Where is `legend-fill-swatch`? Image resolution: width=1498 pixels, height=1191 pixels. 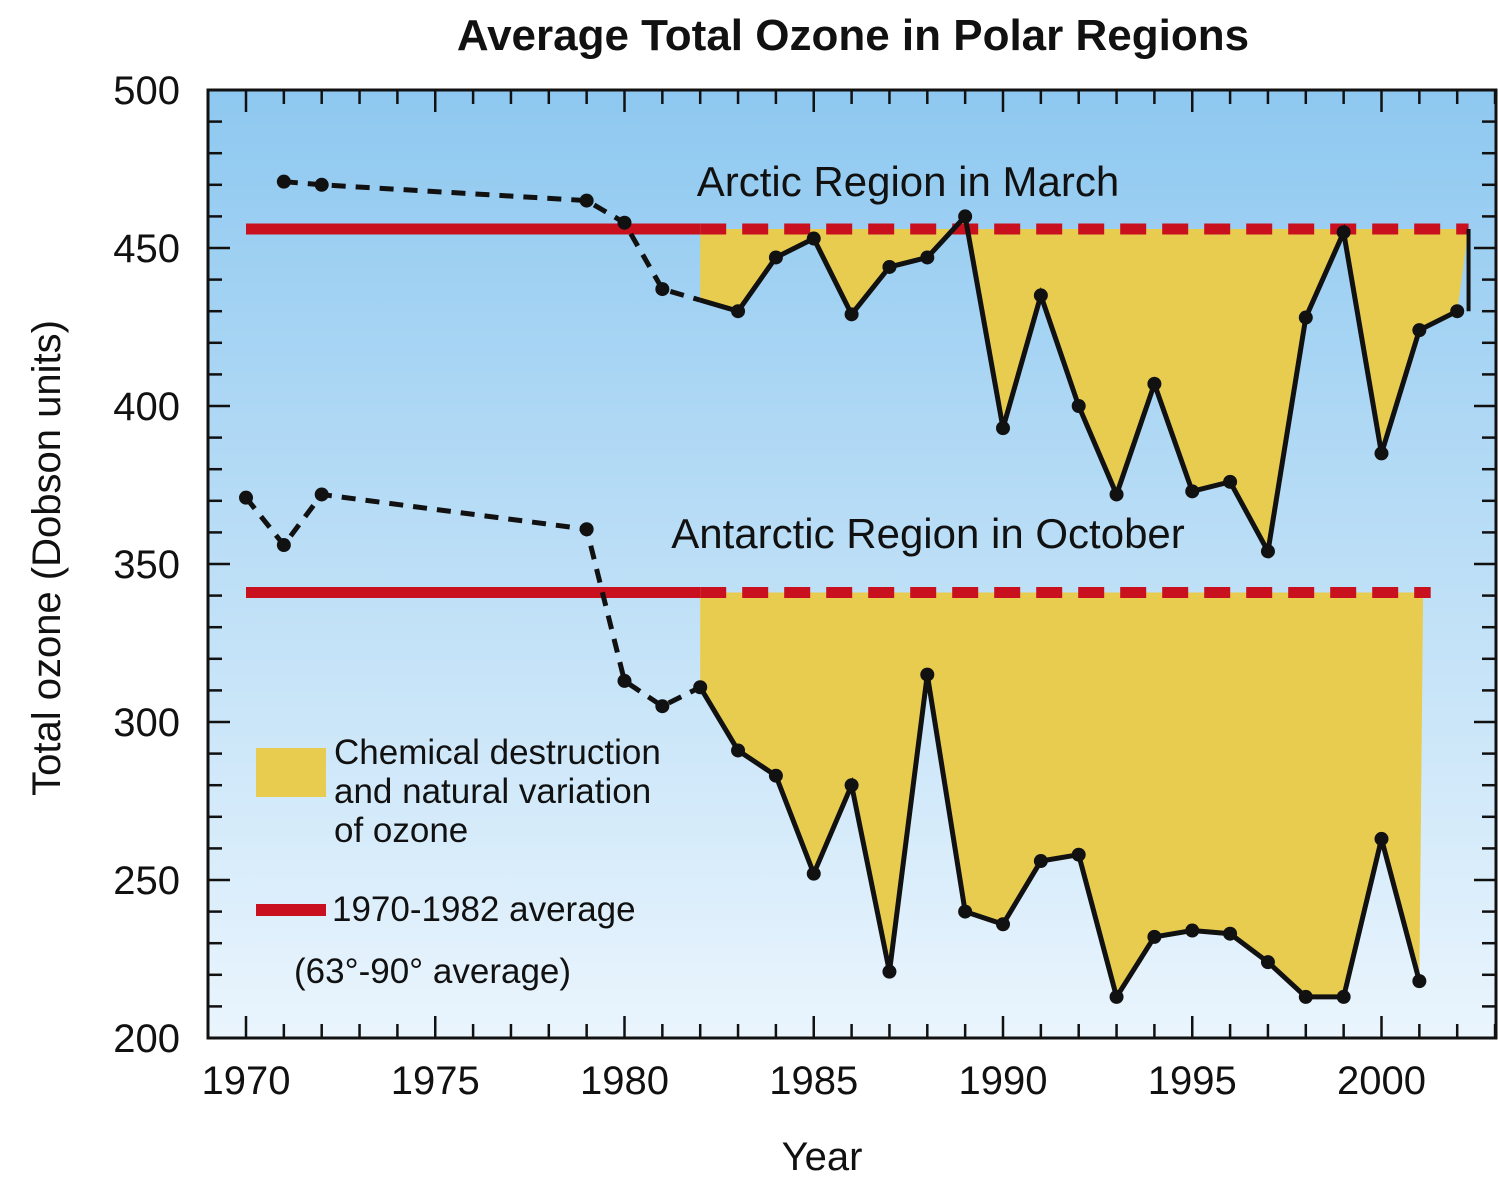
legend-fill-swatch is located at coordinates (291, 772).